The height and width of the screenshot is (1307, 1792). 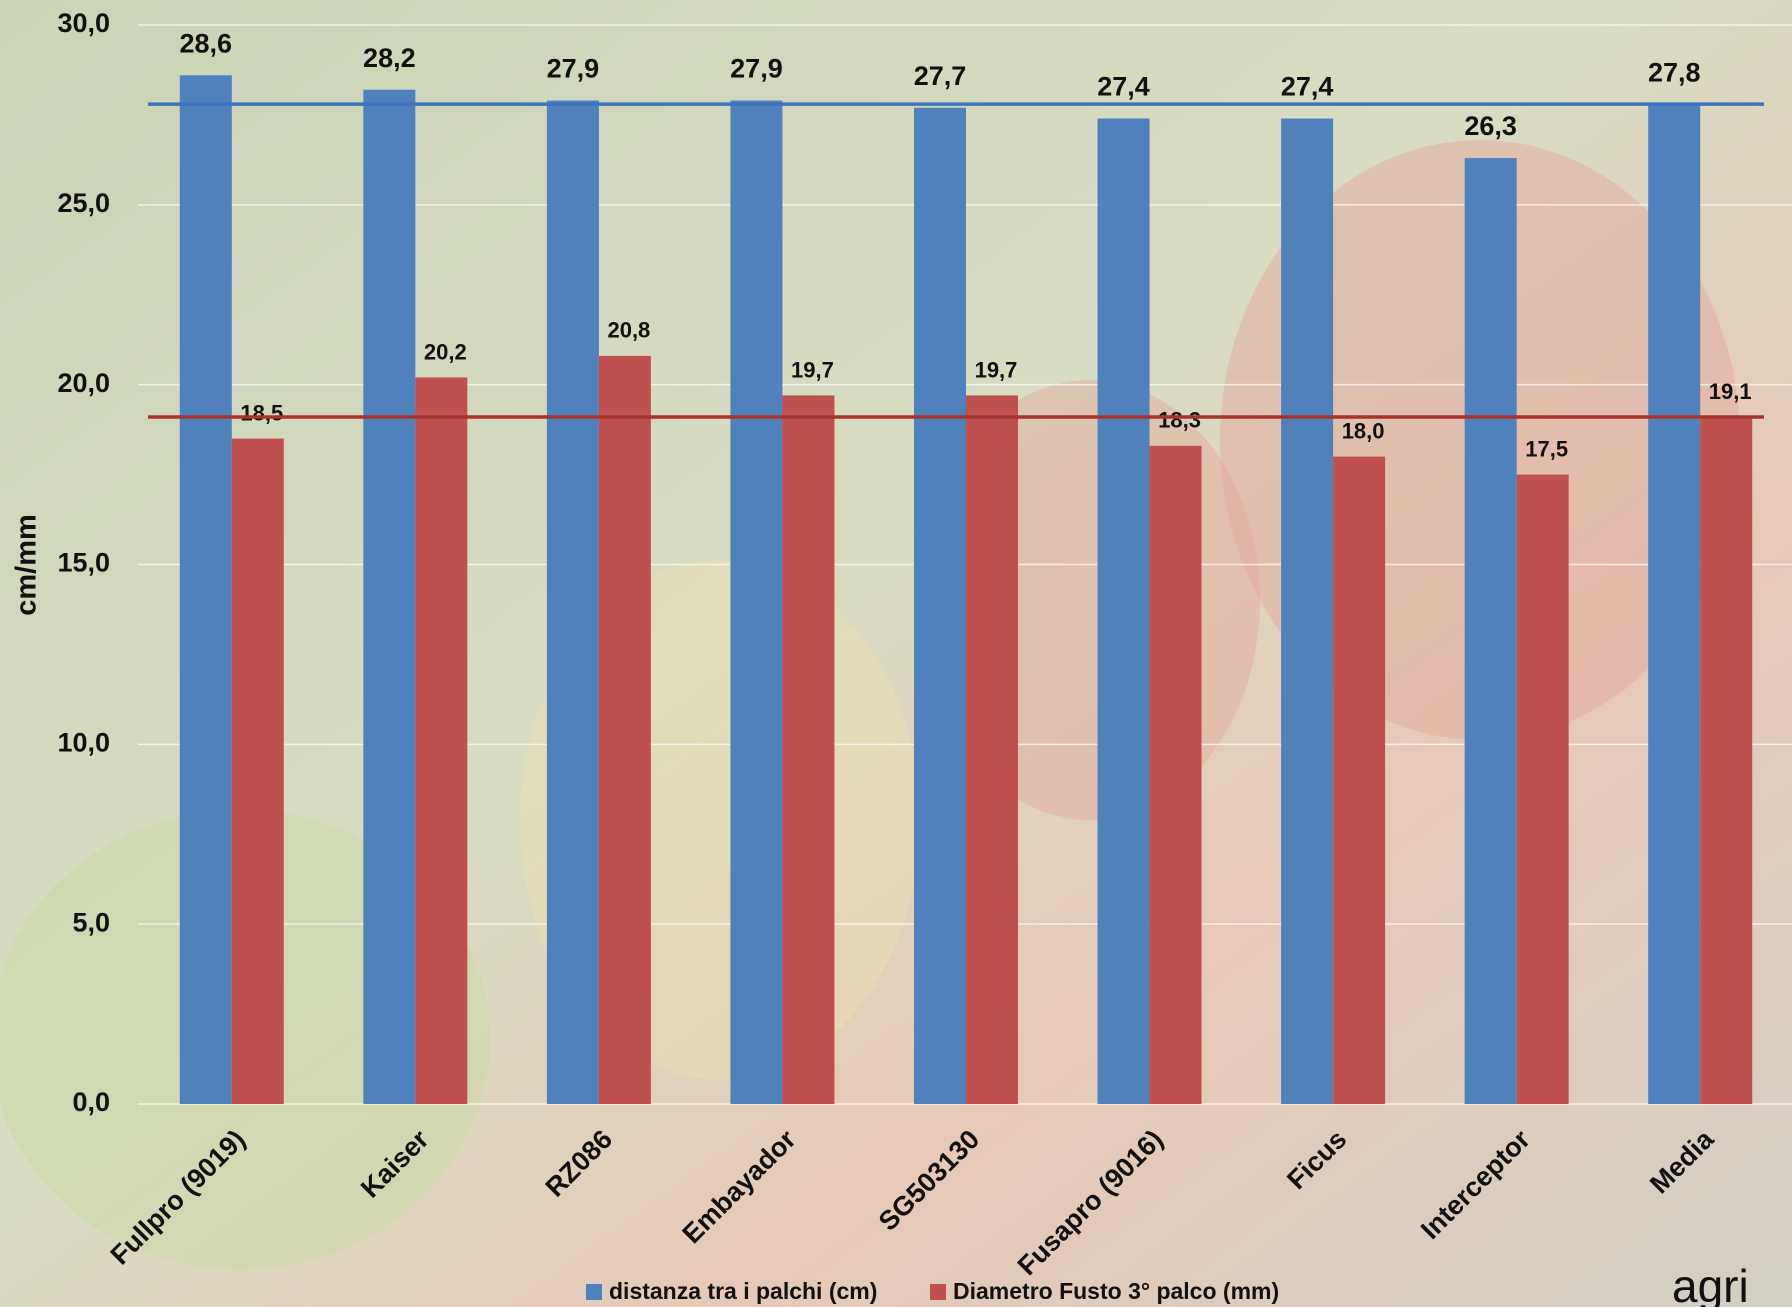 What do you see at coordinates (743, 1291) in the screenshot?
I see `legend-label: distanza tra i palchi (cm)` at bounding box center [743, 1291].